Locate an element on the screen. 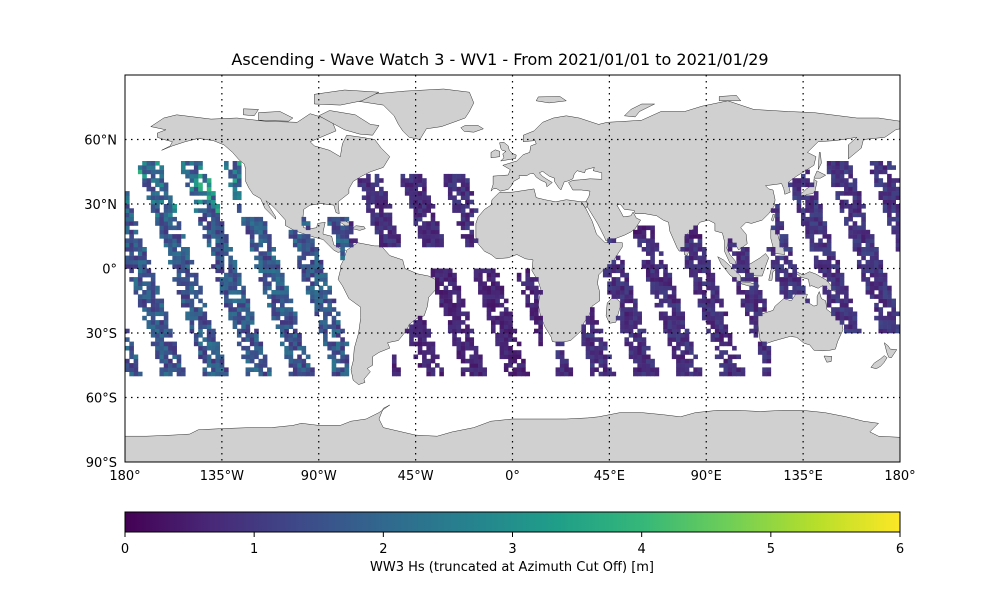 Image resolution: width=1000 pixels, height=600 pixels. lon-tick-label: 90°E is located at coordinates (706, 476).